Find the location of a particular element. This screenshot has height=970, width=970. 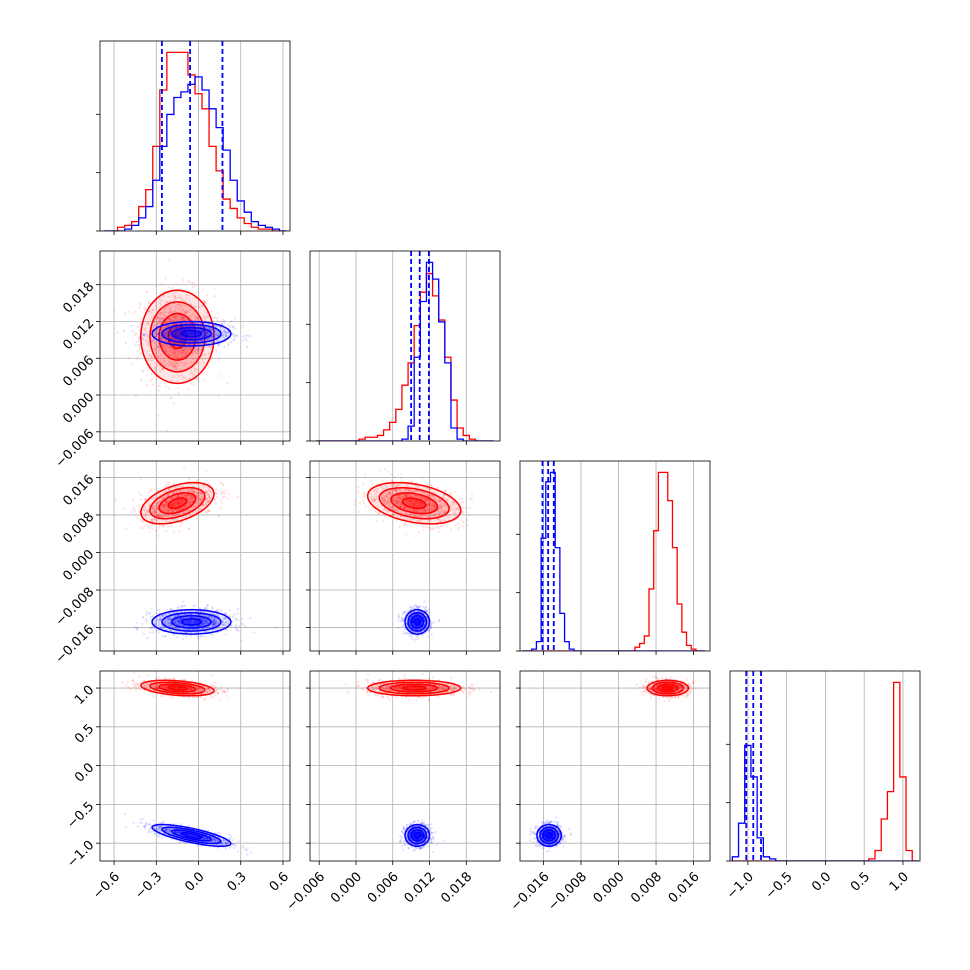

x-tick-label: −0.3 is located at coordinates (148, 885).